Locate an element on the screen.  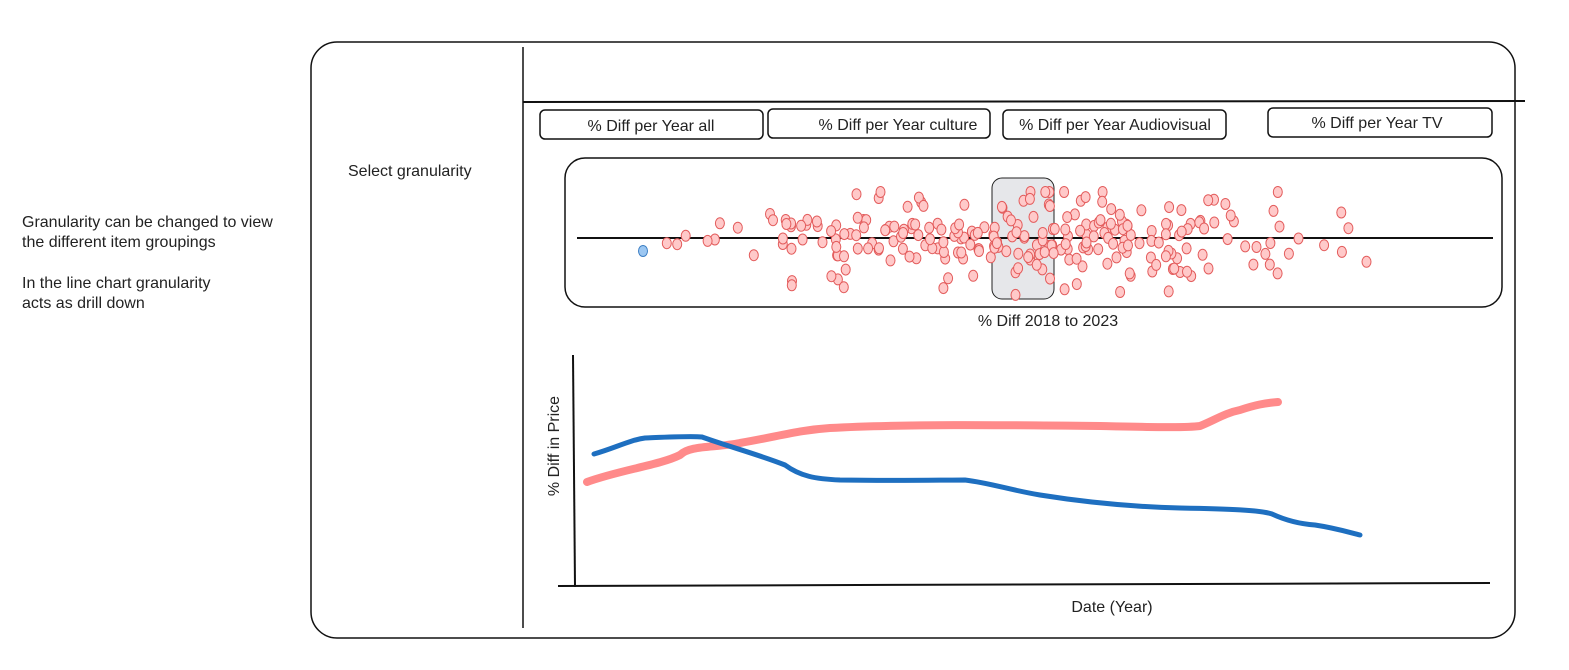
series-line-red is located at coordinates (932, 442).